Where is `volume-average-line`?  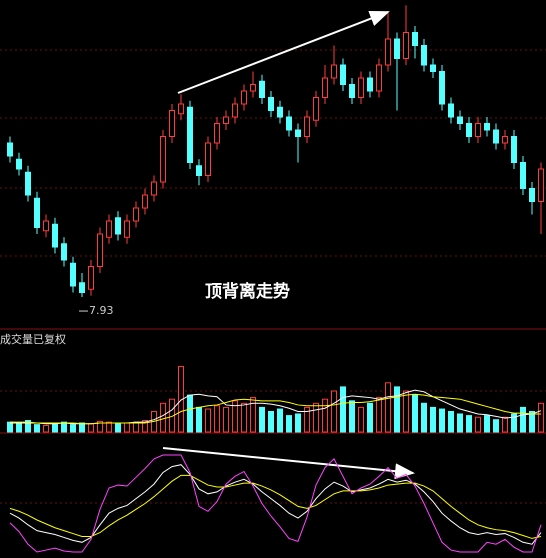 volume-average-line is located at coordinates (275, 409).